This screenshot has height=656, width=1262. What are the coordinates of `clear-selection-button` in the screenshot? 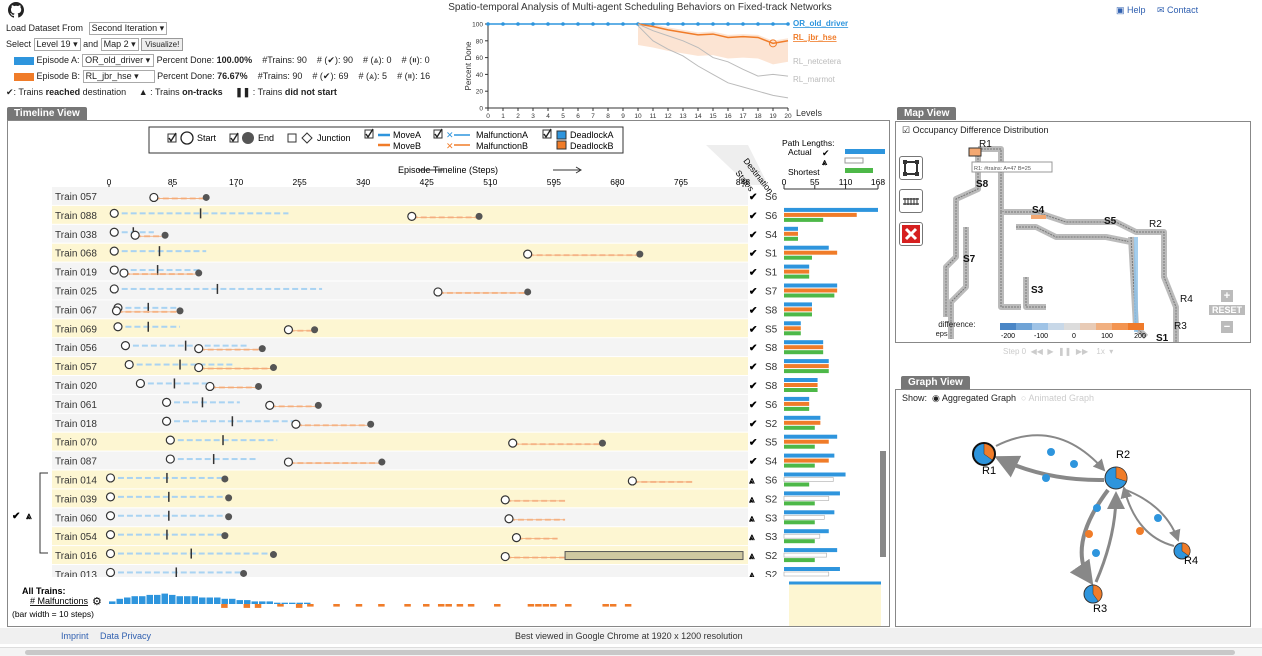 It's located at (911, 234).